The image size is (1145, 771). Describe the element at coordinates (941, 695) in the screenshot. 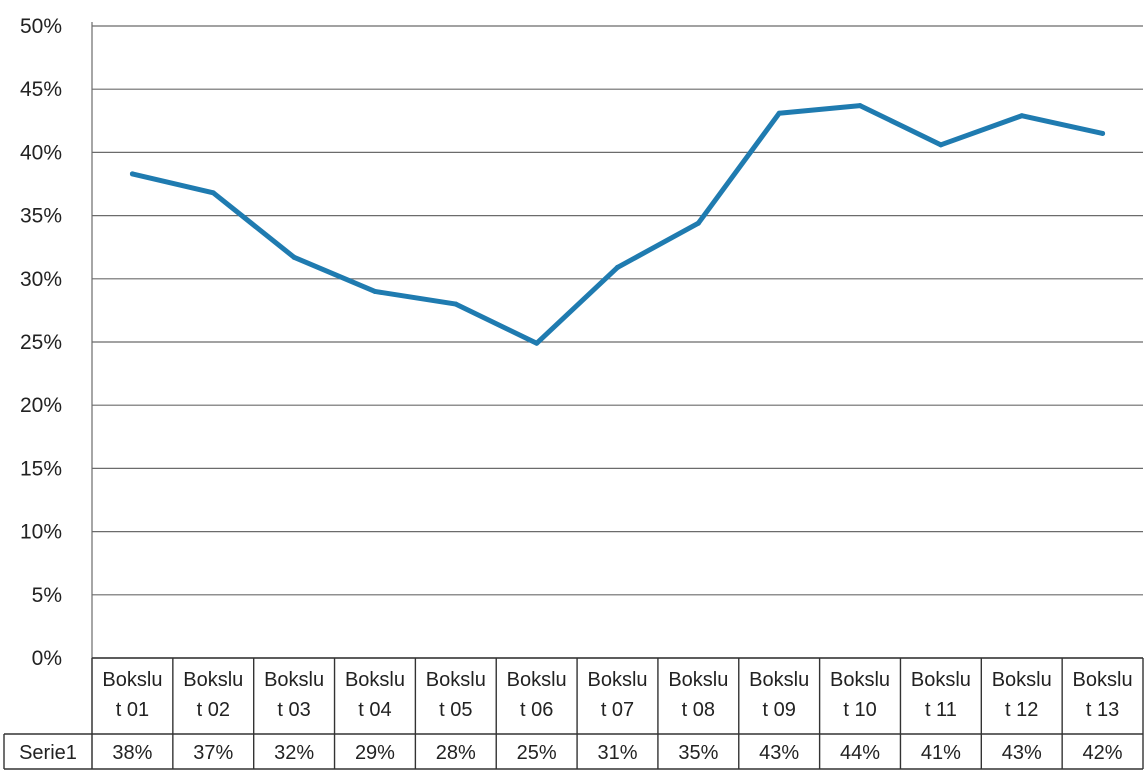

I see `category-label: Bokslu t 11` at that location.